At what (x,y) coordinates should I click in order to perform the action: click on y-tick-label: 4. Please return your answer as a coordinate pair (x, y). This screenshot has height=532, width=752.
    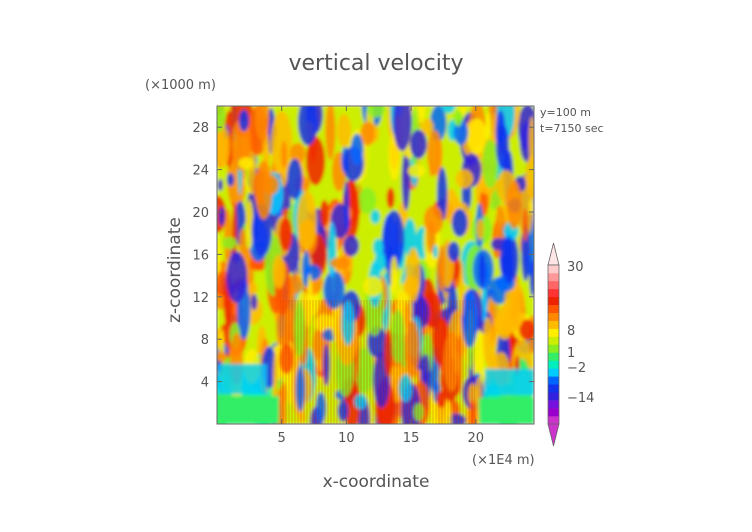
    Looking at the image, I should click on (205, 383).